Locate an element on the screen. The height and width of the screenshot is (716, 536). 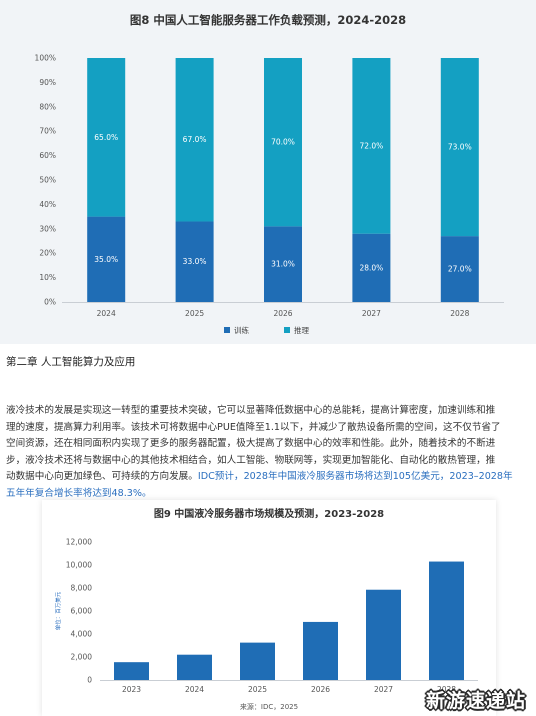
y-tick-label: 10% is located at coordinates (47, 277).